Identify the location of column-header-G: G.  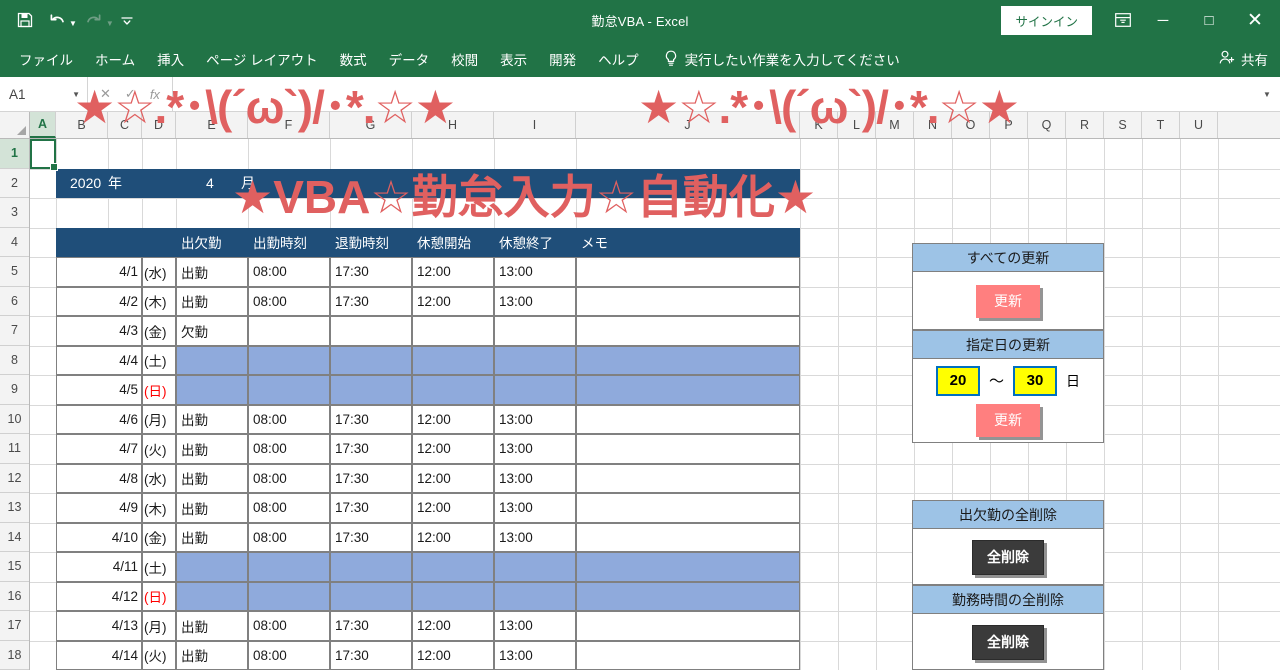
(371, 125).